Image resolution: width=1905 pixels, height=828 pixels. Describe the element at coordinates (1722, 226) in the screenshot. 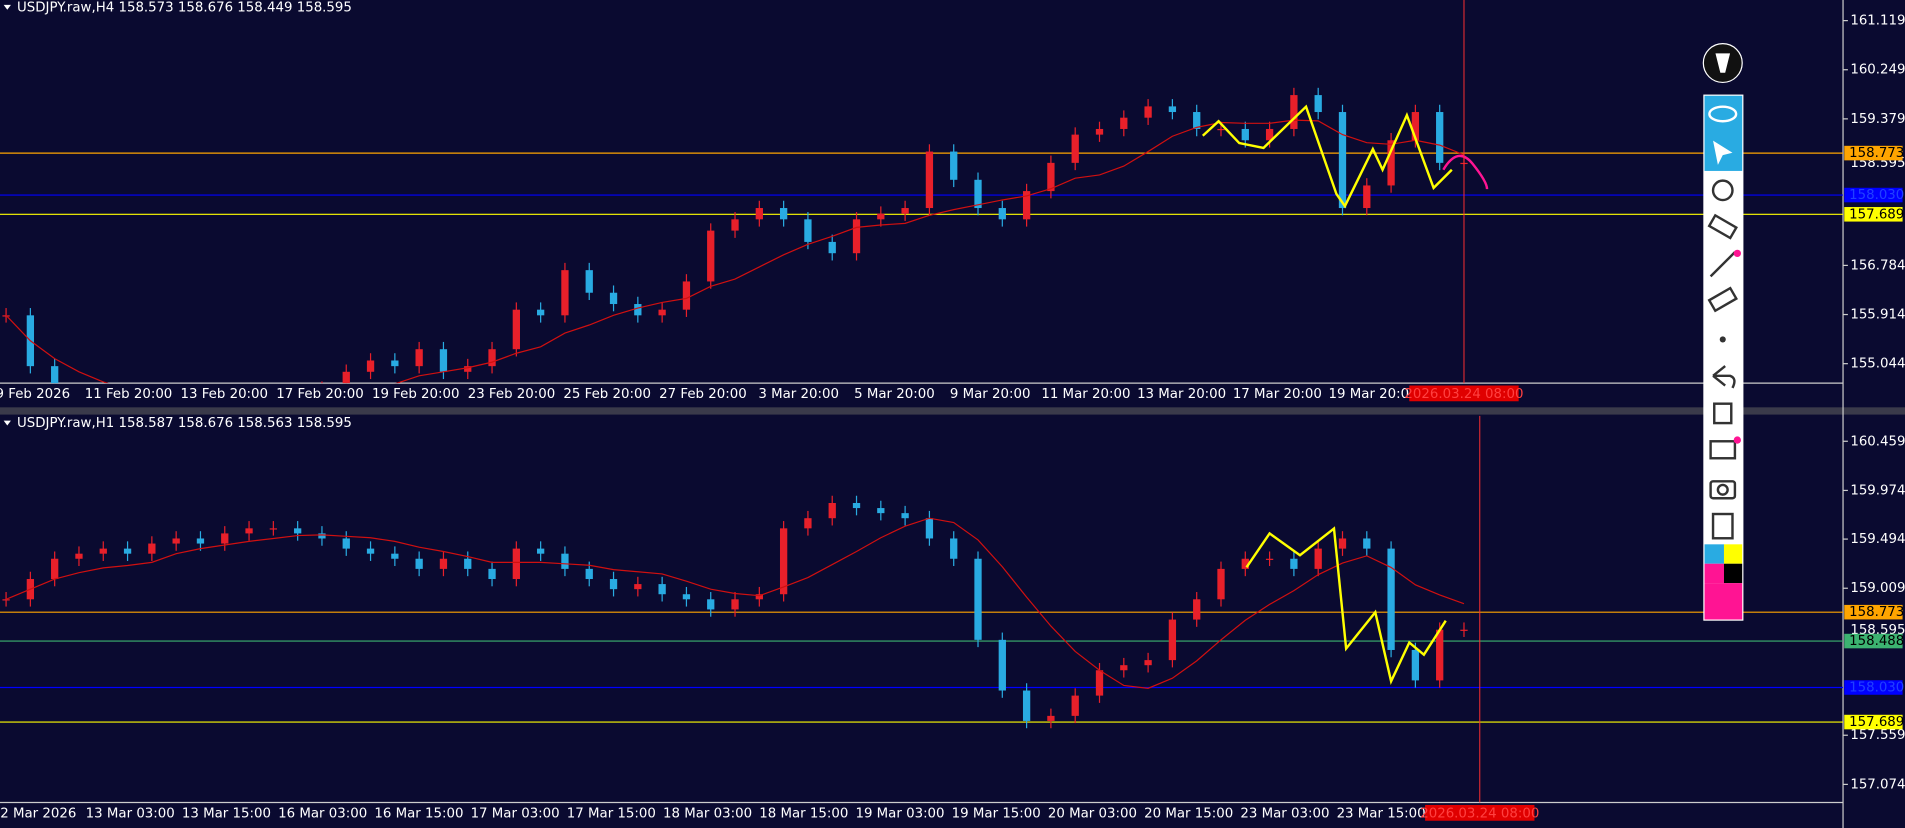

I see `eraser-tool` at that location.